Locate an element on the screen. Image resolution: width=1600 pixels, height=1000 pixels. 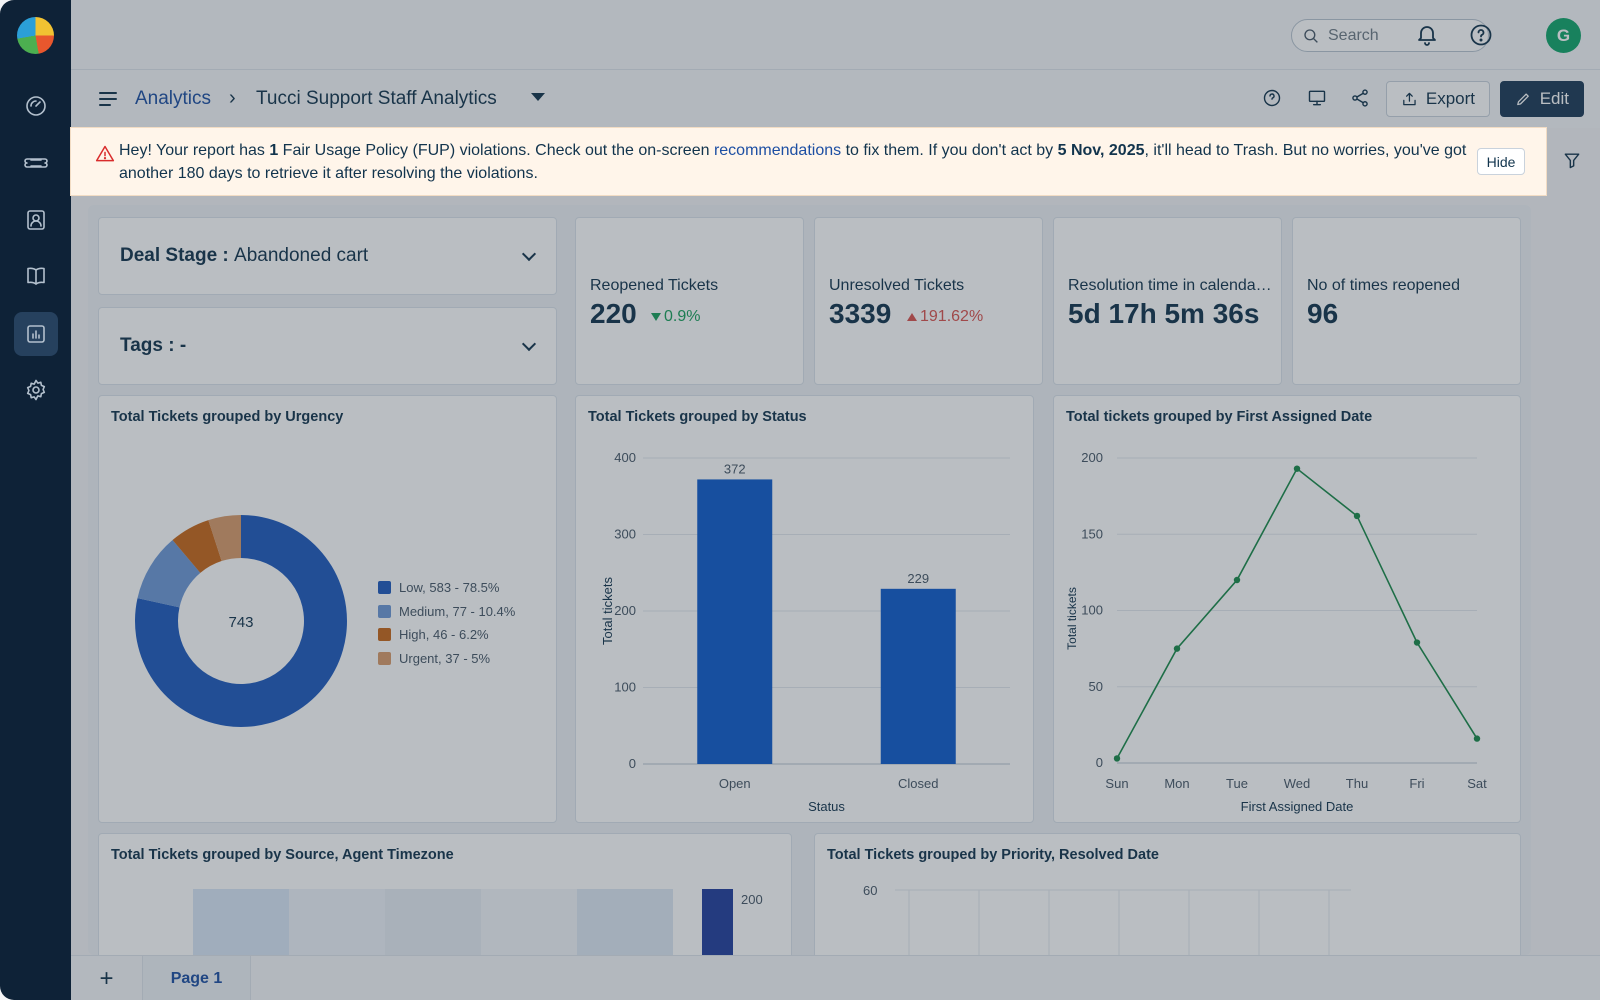
pencil-icon is located at coordinates (1523, 99).